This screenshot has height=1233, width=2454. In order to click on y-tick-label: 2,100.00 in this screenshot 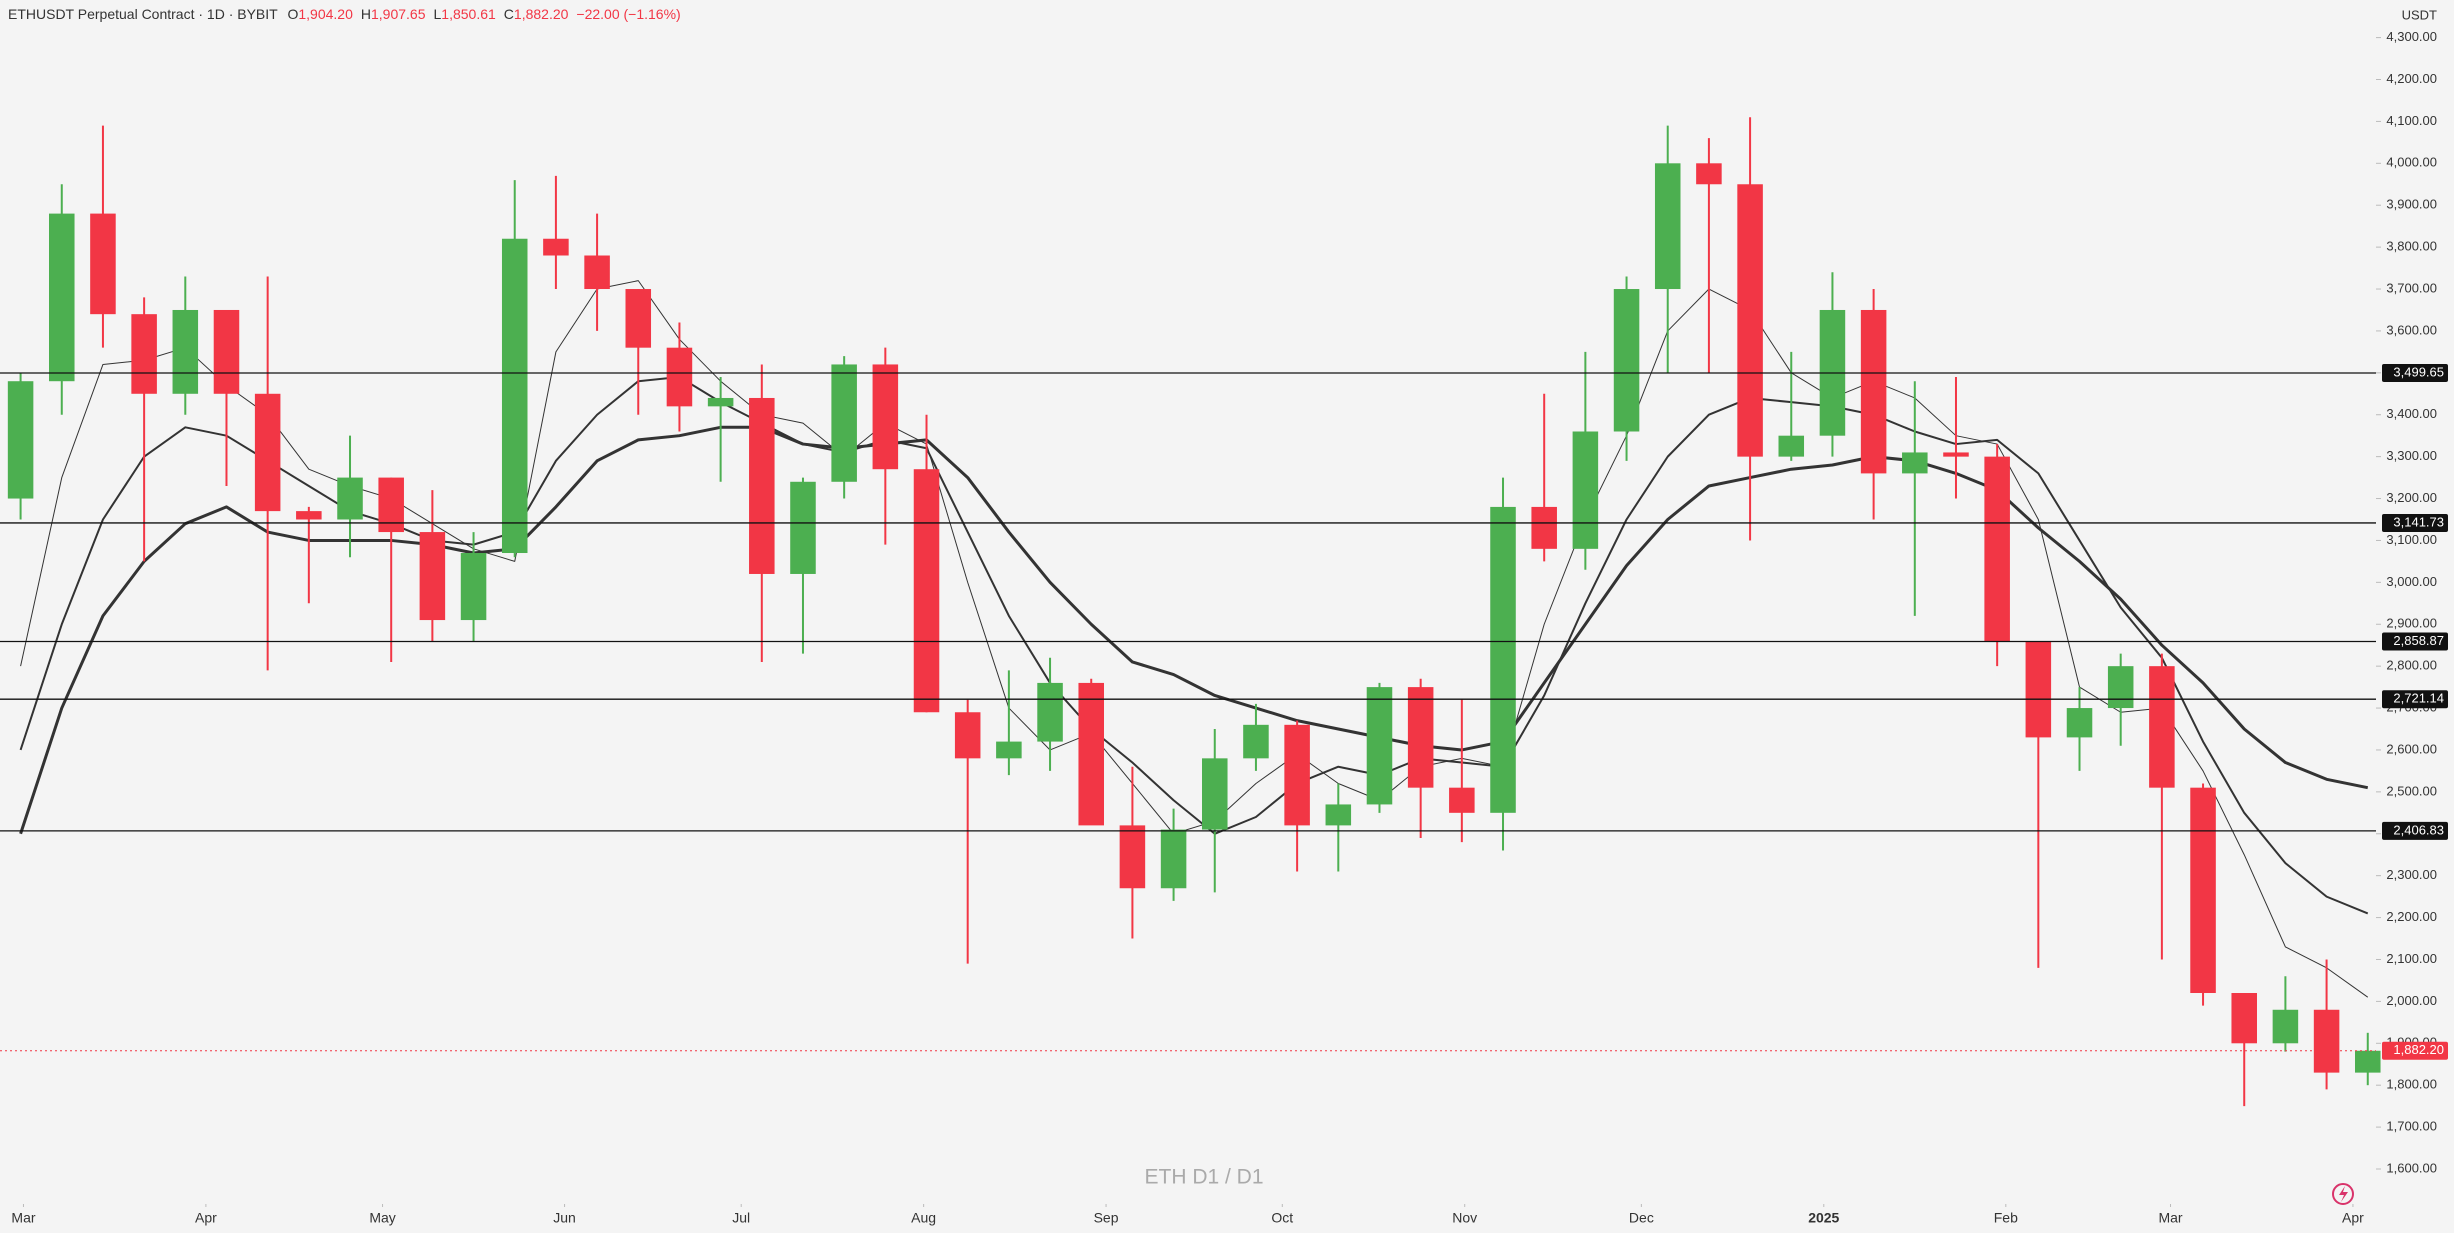, I will do `click(2411, 958)`.